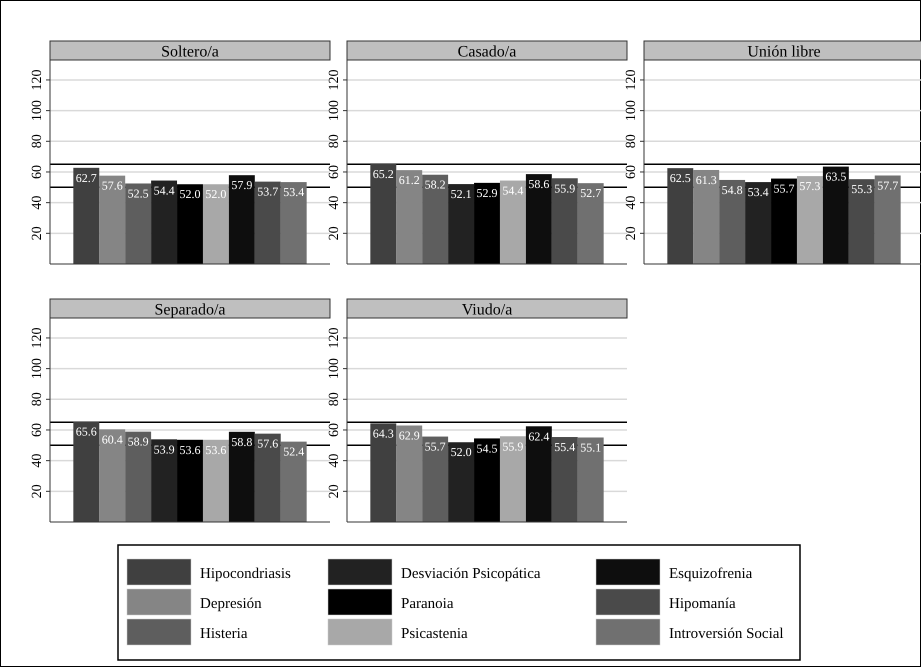 The height and width of the screenshot is (667, 921). What do you see at coordinates (383, 173) in the screenshot?
I see `data-label: 65.2` at bounding box center [383, 173].